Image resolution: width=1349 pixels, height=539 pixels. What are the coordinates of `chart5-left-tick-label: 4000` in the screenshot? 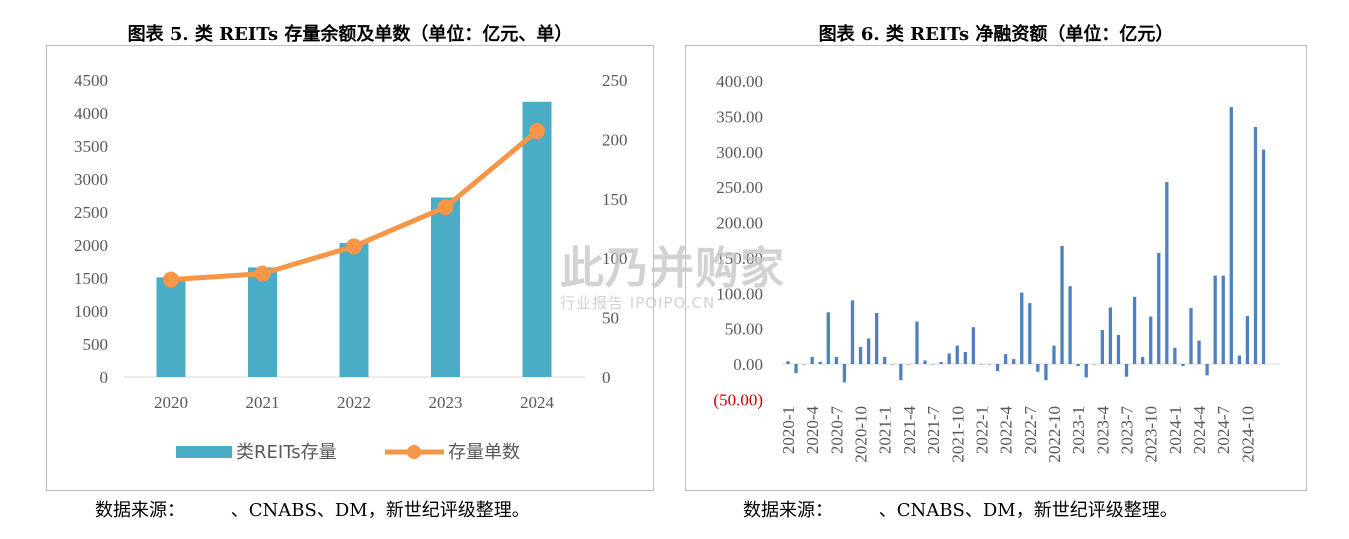 It's located at (91, 113).